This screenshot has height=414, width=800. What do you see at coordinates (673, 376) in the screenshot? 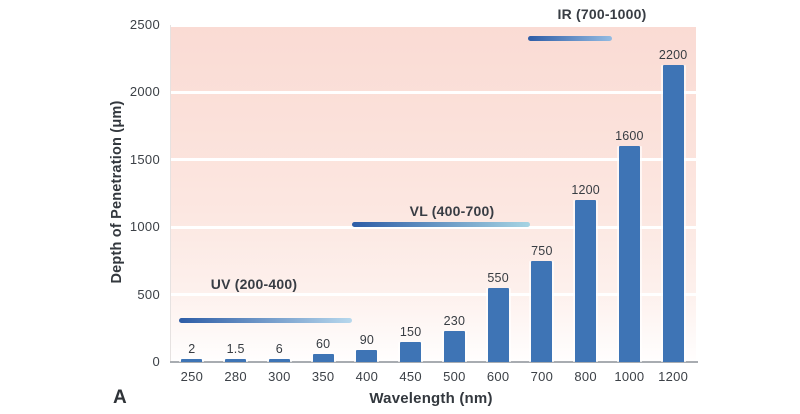
I see `x-tick-label-1200: 1200` at bounding box center [673, 376].